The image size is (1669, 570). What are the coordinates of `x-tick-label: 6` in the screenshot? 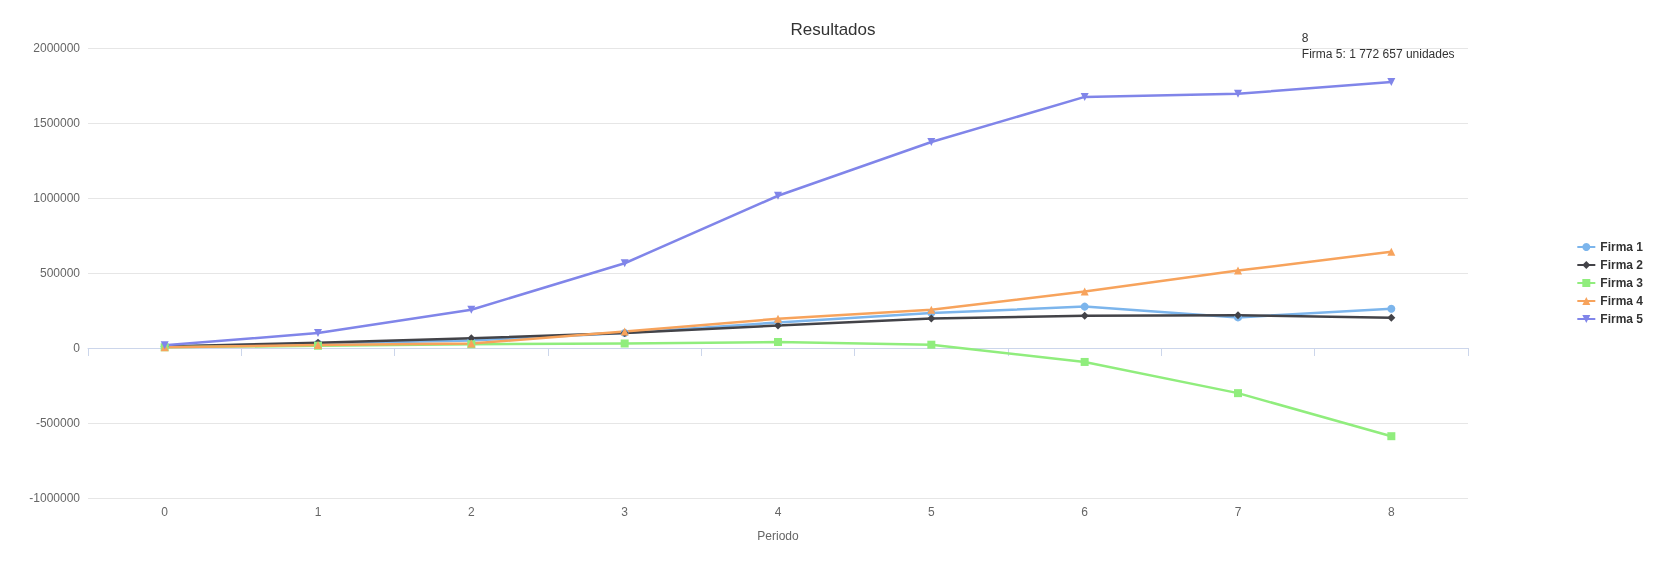 It's located at (1085, 512).